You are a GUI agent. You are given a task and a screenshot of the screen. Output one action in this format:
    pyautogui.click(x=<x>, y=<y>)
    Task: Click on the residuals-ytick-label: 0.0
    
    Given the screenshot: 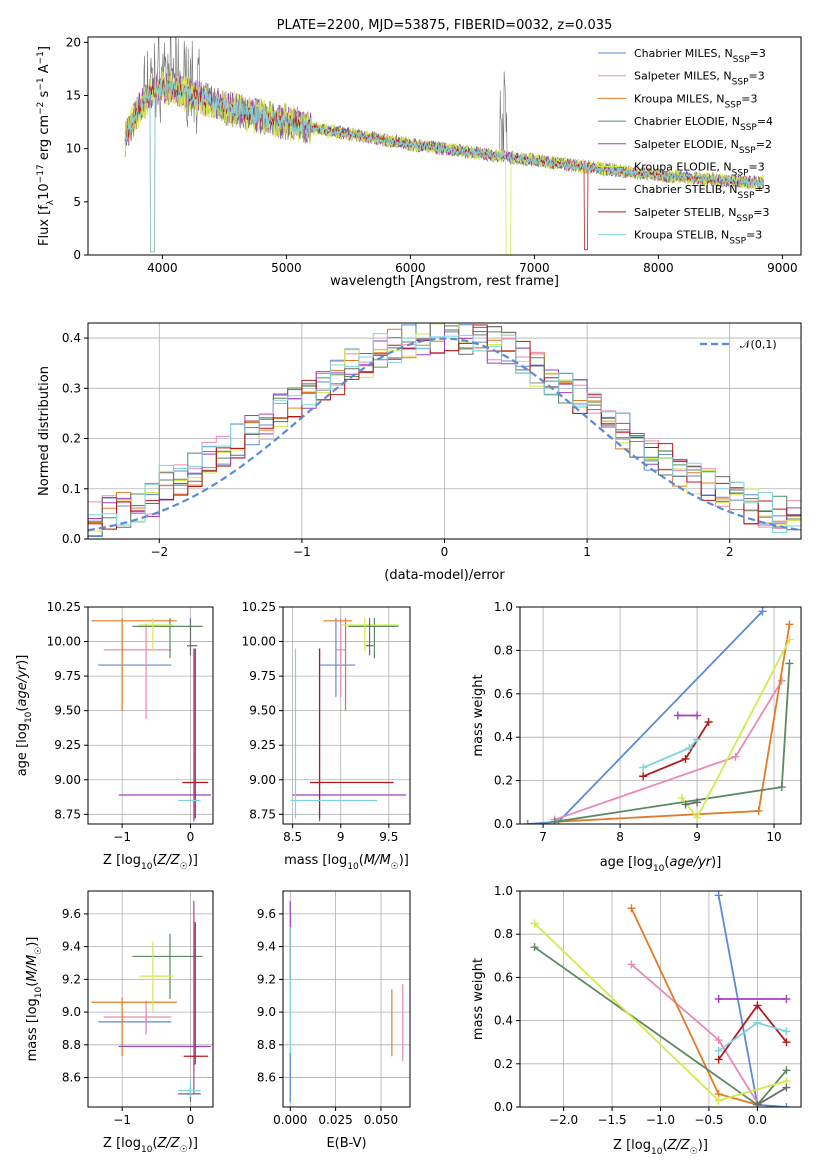 What is the action you would take?
    pyautogui.click(x=71, y=539)
    